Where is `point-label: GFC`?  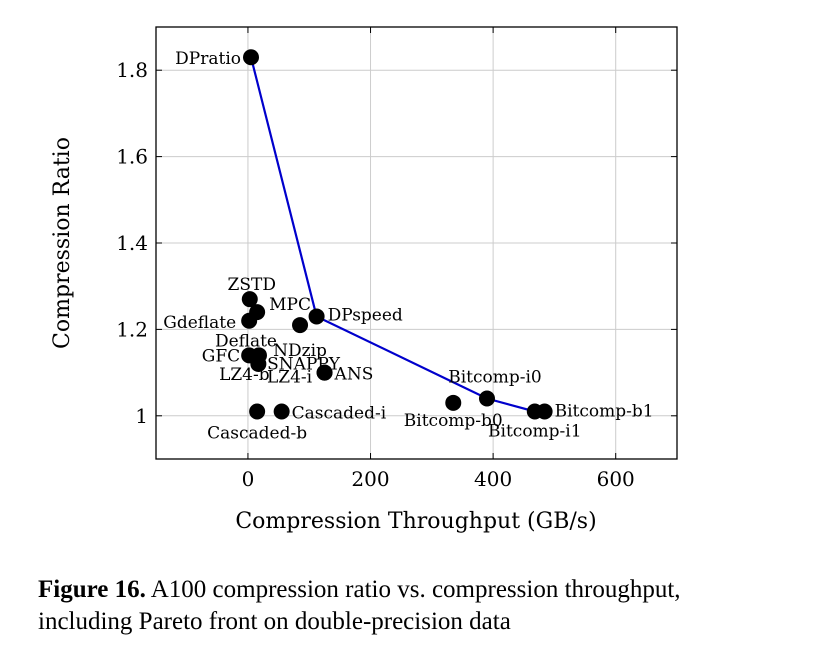 point-label: GFC is located at coordinates (221, 356).